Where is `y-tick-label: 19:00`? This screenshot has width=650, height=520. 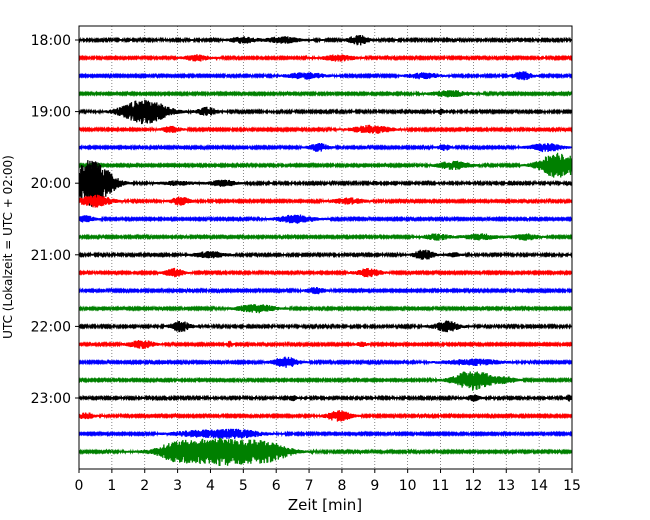 y-tick-label: 19:00 is located at coordinates (51, 113).